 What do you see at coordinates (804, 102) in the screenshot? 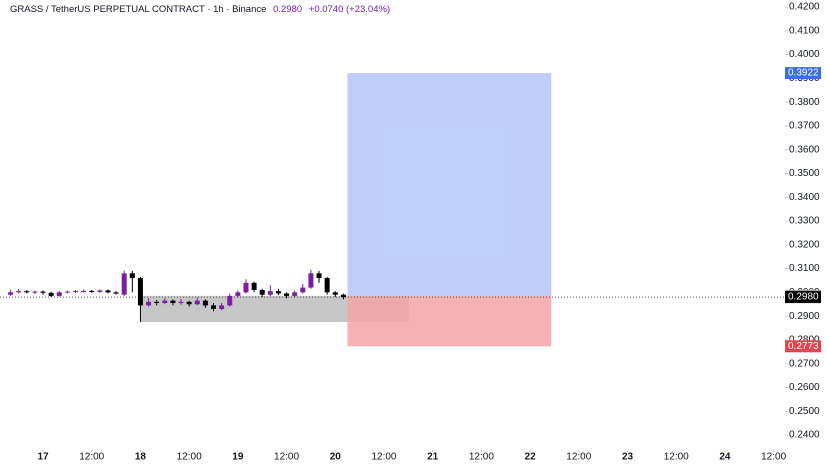
I see `y-tick-label: 0.3800` at bounding box center [804, 102].